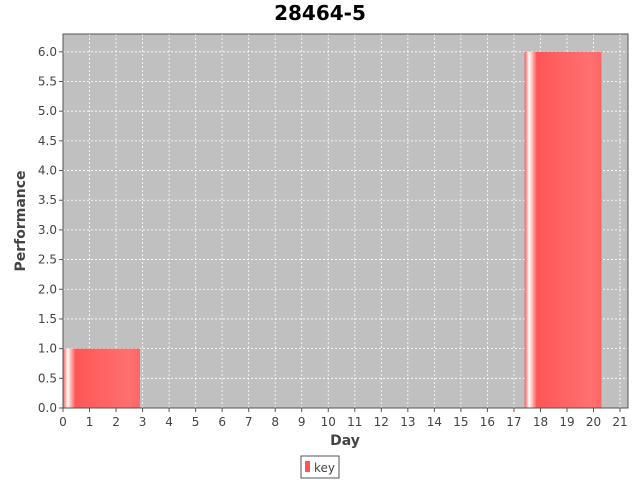 The image size is (640, 480). I want to click on x-tick-label: 14, so click(434, 422).